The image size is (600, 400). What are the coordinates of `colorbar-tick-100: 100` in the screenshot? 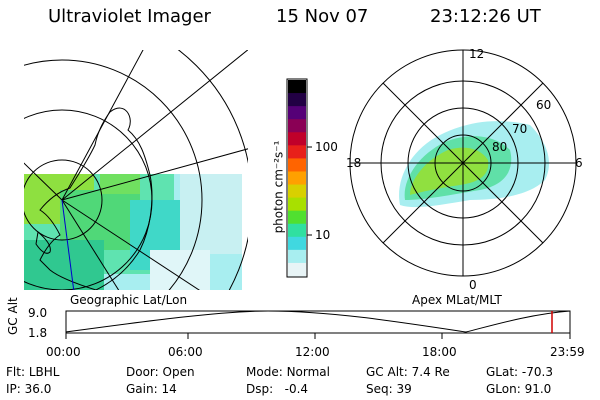 It's located at (326, 147).